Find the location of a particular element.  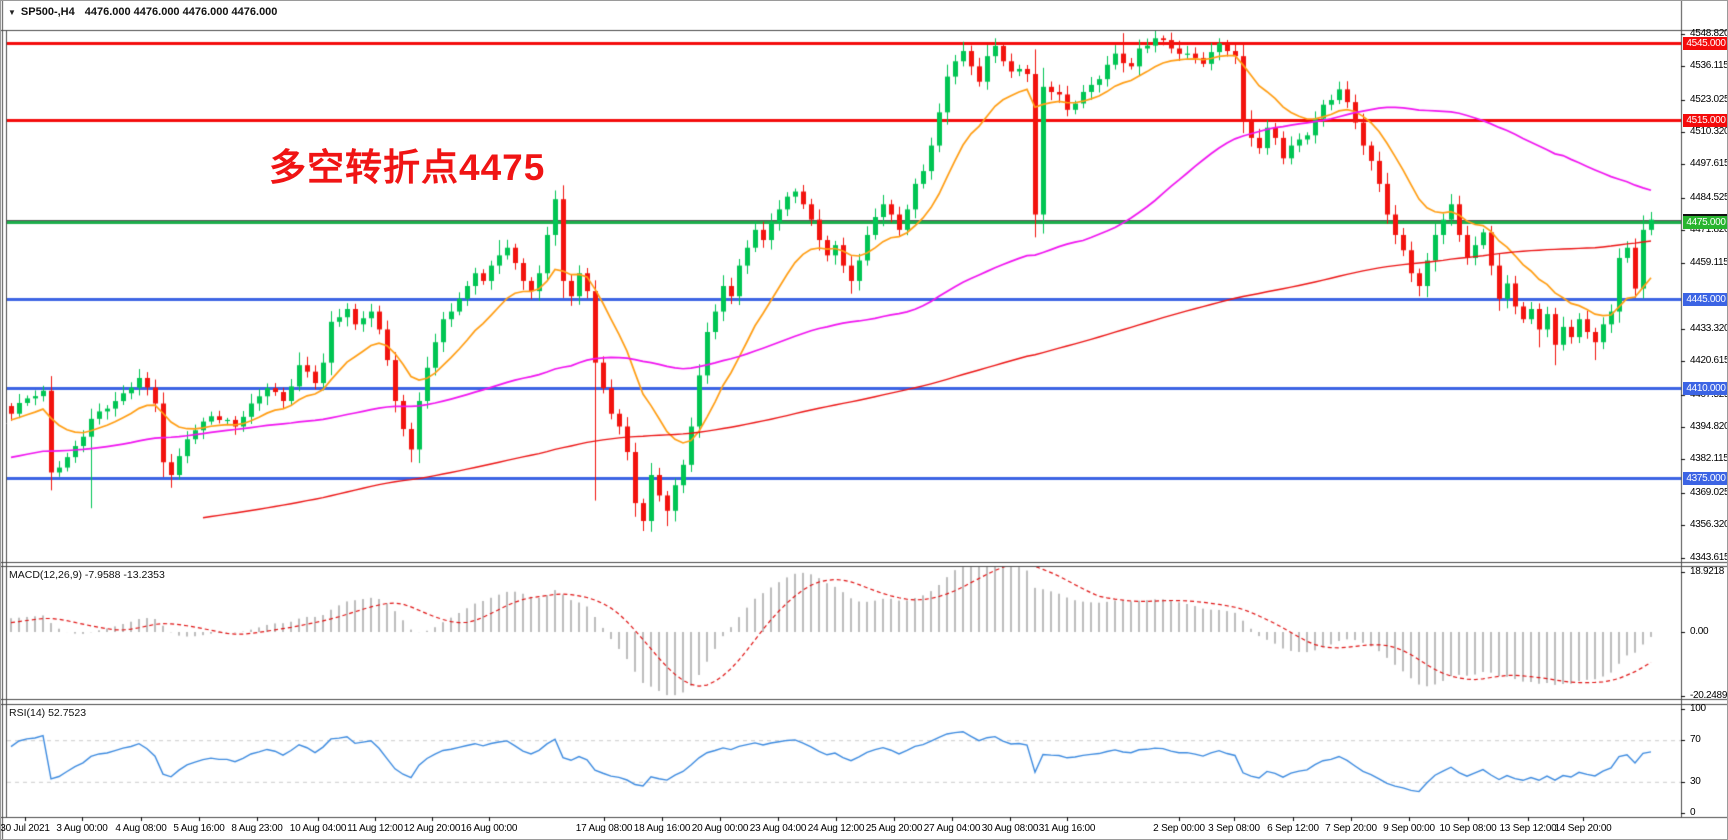

price-tag-support: 4410.000 is located at coordinates (1705, 388).